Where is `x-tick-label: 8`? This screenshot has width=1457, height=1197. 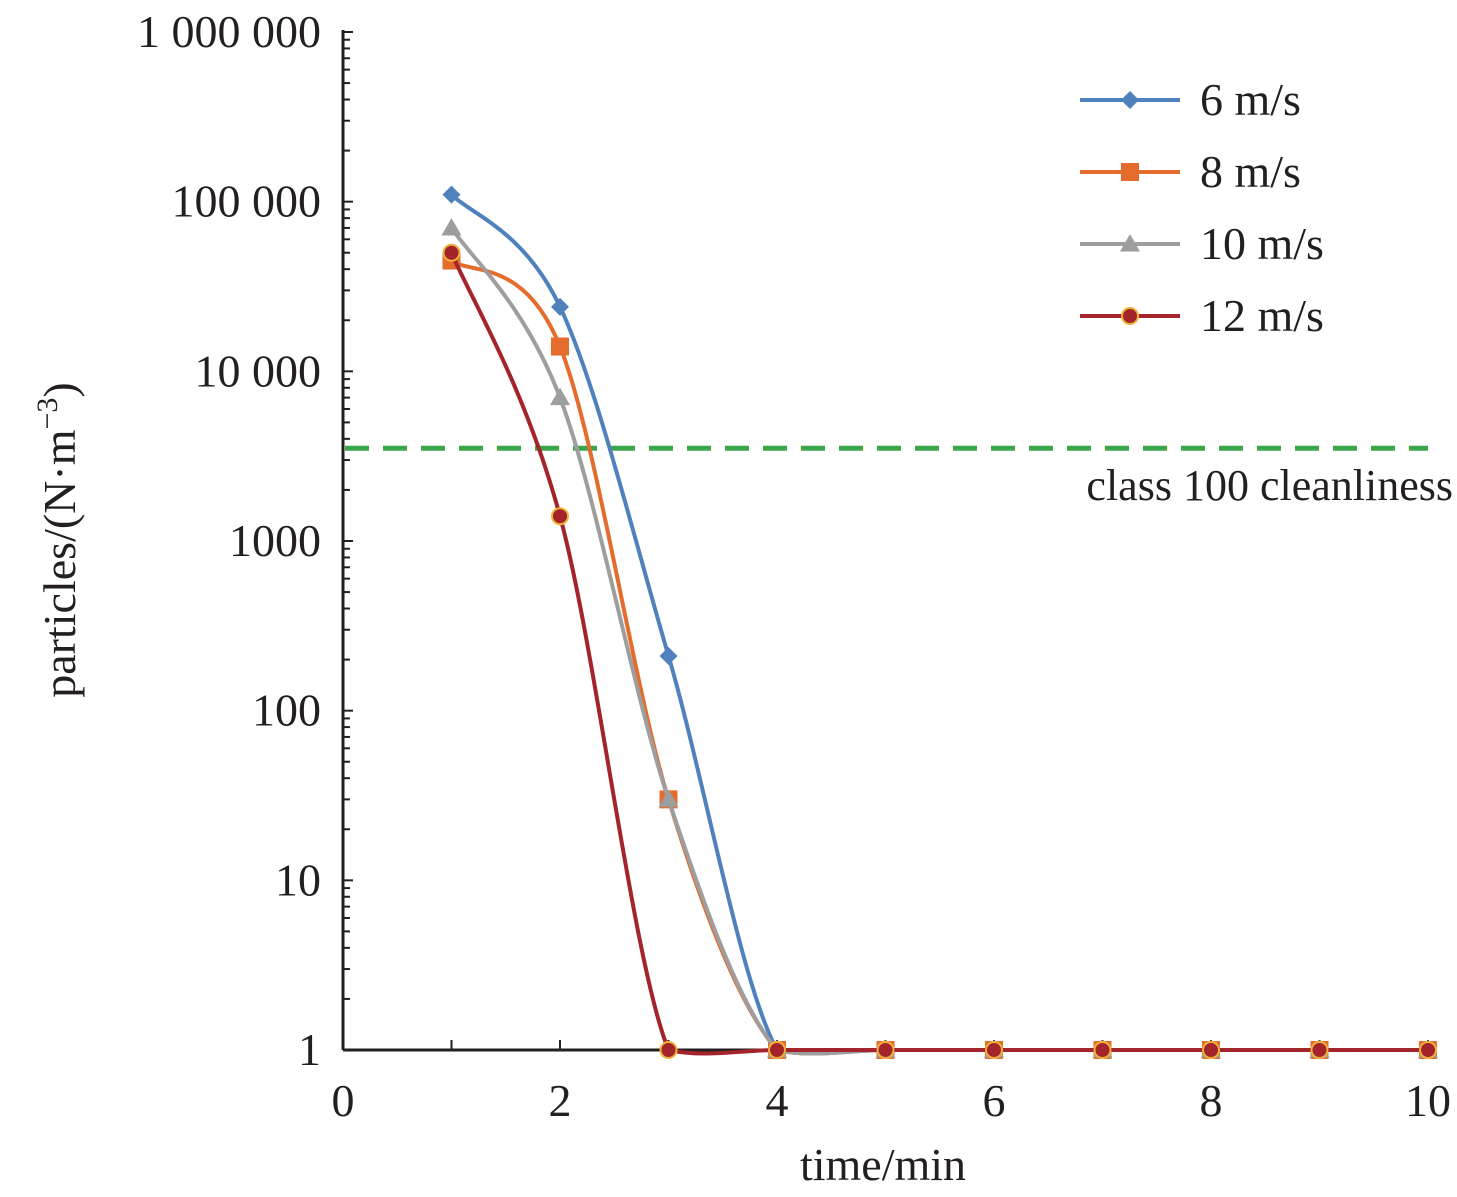 x-tick-label: 8 is located at coordinates (1211, 1100).